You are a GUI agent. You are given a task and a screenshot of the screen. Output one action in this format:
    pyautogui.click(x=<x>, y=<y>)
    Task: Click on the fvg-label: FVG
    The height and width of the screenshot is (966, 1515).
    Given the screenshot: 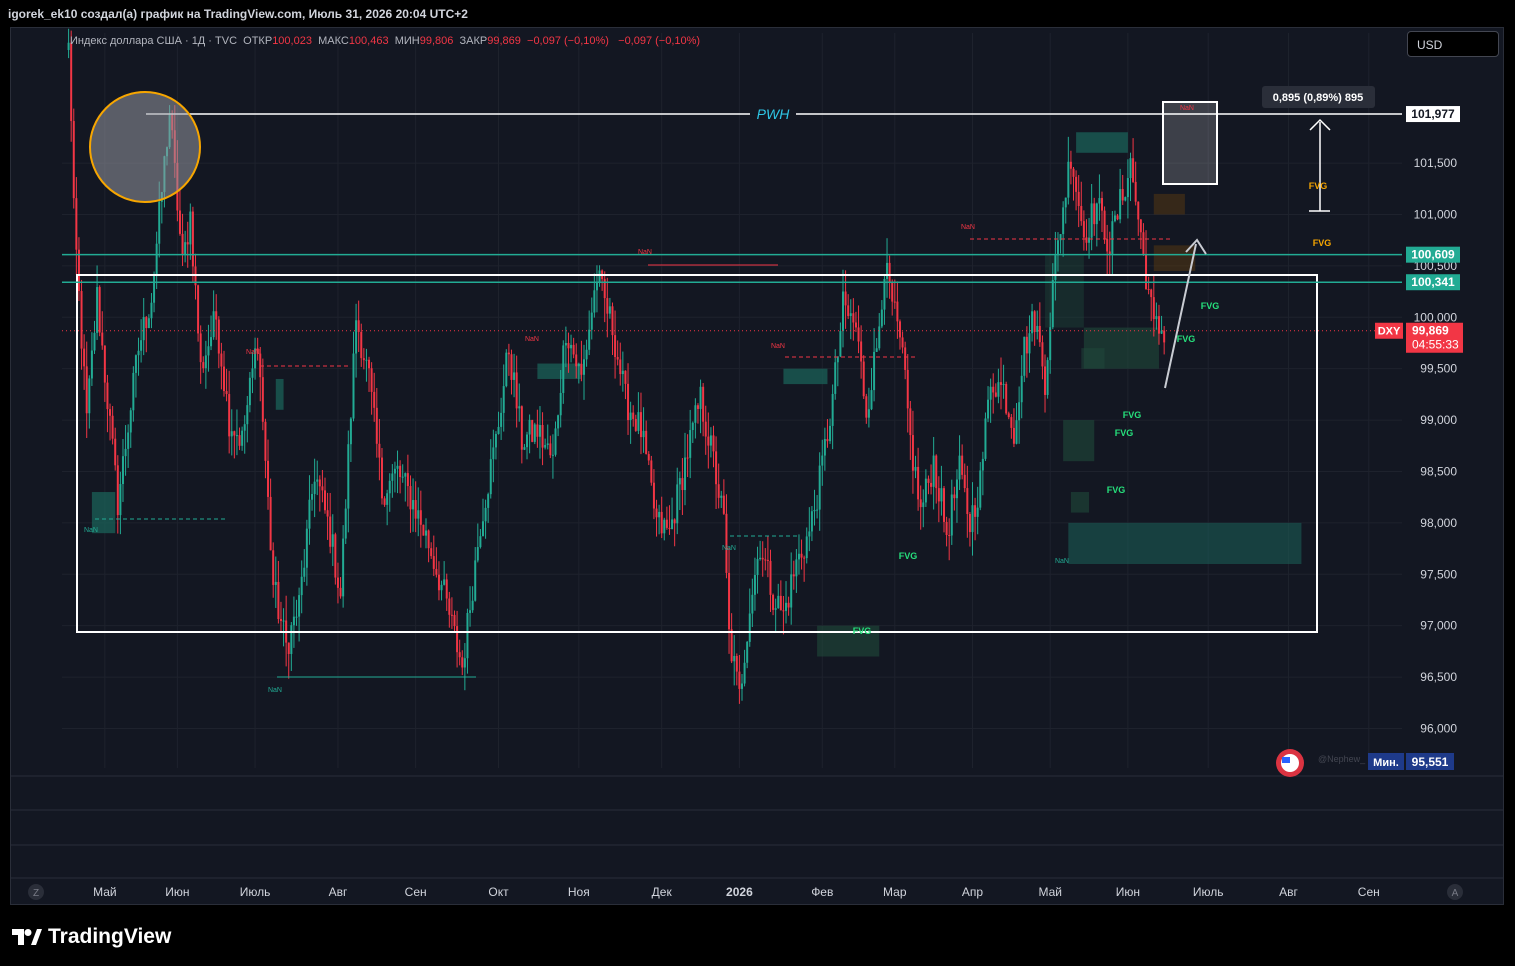 What is the action you would take?
    pyautogui.click(x=1322, y=243)
    